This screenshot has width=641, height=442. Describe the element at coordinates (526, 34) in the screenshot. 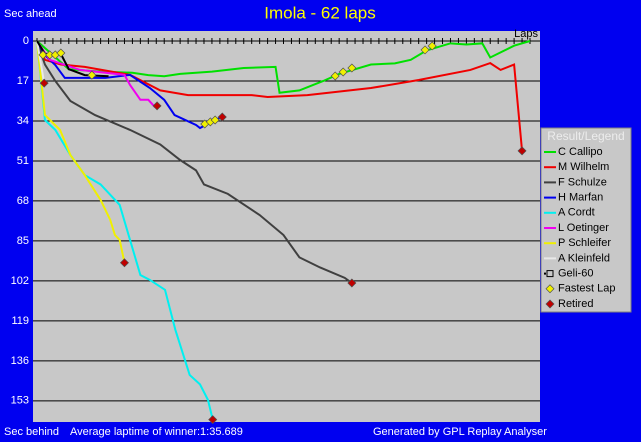

I see `x-label: Laps` at that location.